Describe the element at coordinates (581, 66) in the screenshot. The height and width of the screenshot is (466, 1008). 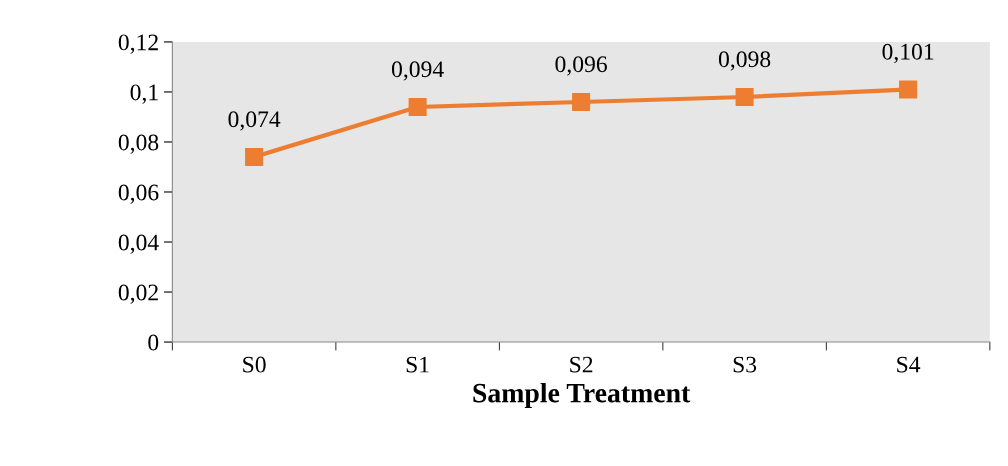
I see `data-label: 0,096` at that location.